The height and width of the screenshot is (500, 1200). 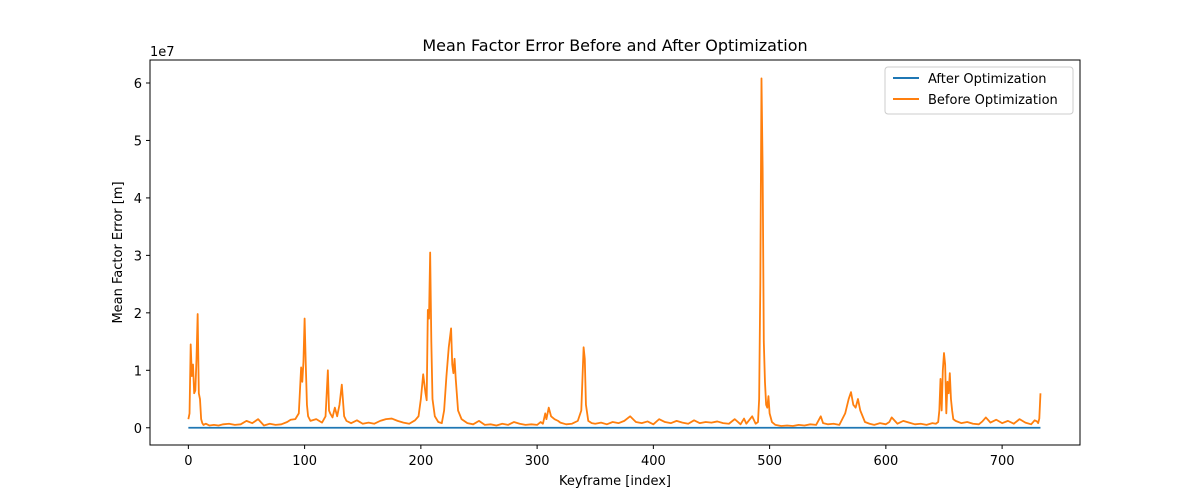 What do you see at coordinates (138, 429) in the screenshot?
I see `y-tick-label: 0` at bounding box center [138, 429].